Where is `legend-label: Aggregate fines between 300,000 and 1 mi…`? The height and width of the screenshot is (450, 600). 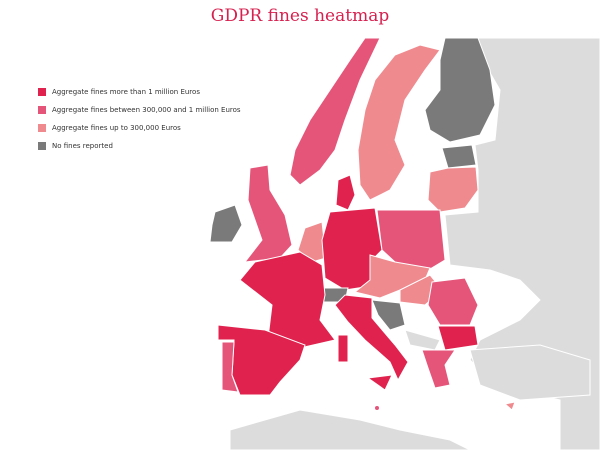 legend-label: Aggregate fines between 300,000 and 1 mi… is located at coordinates (146, 110).